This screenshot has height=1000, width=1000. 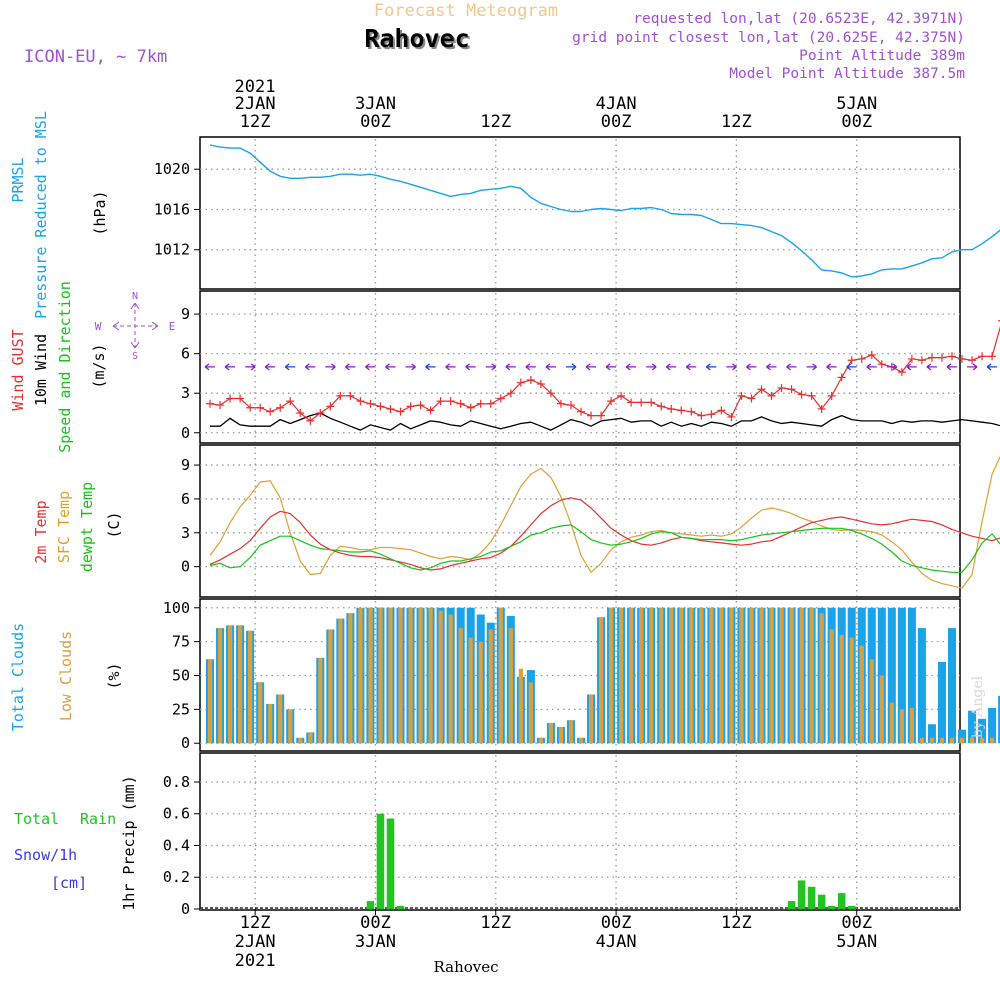 I want to click on bottom-time-label: 4JAN, so click(x=616, y=942).